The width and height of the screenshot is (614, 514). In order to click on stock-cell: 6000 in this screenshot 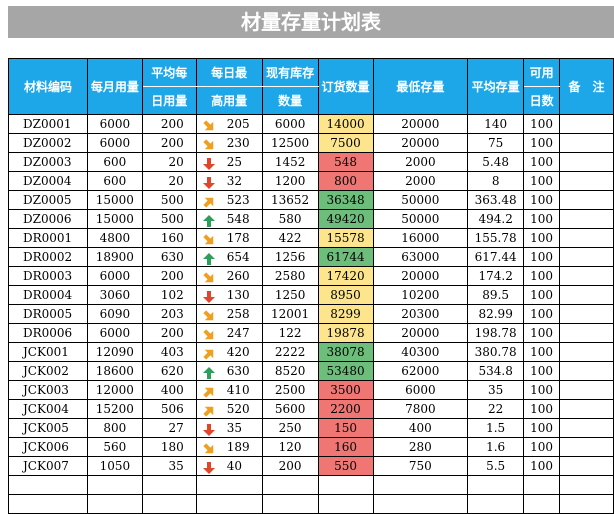, I will do `click(290, 124)`.